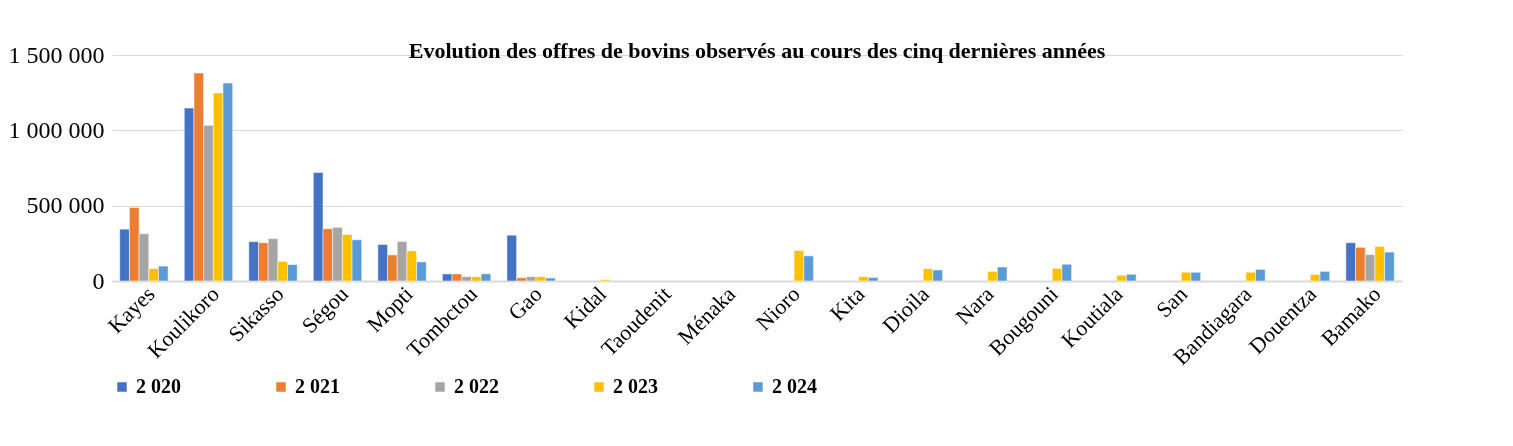  Describe the element at coordinates (98, 280) in the screenshot. I see `y-tick-label: 0` at that location.